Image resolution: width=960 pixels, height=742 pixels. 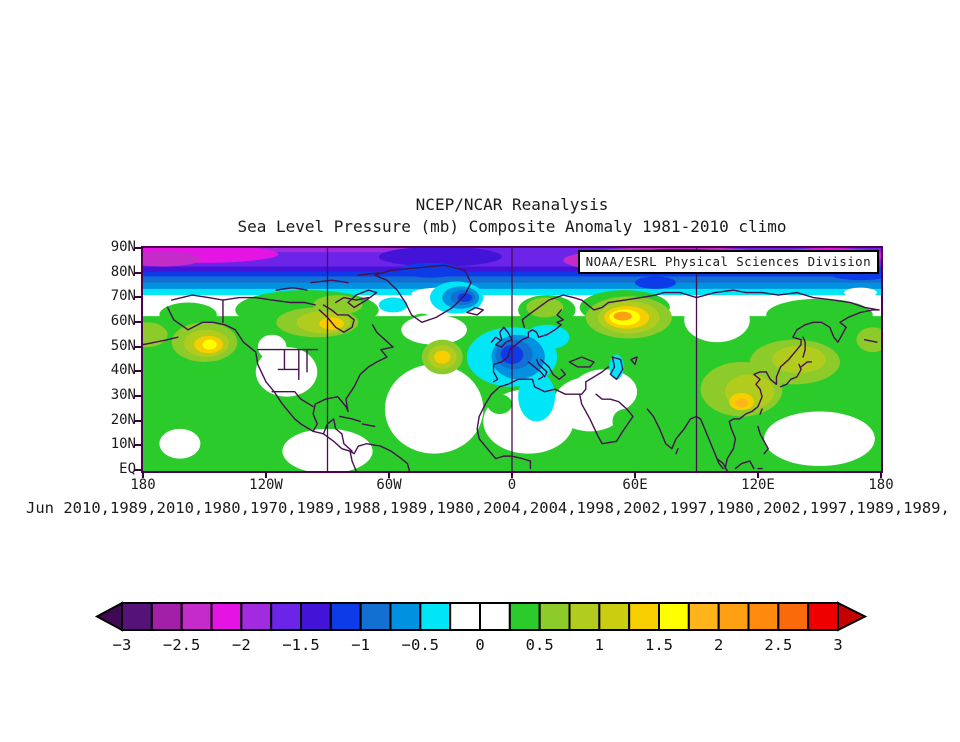 What do you see at coordinates (123, 345) in the screenshot?
I see `lat-tick-label: 50N` at bounding box center [123, 345].